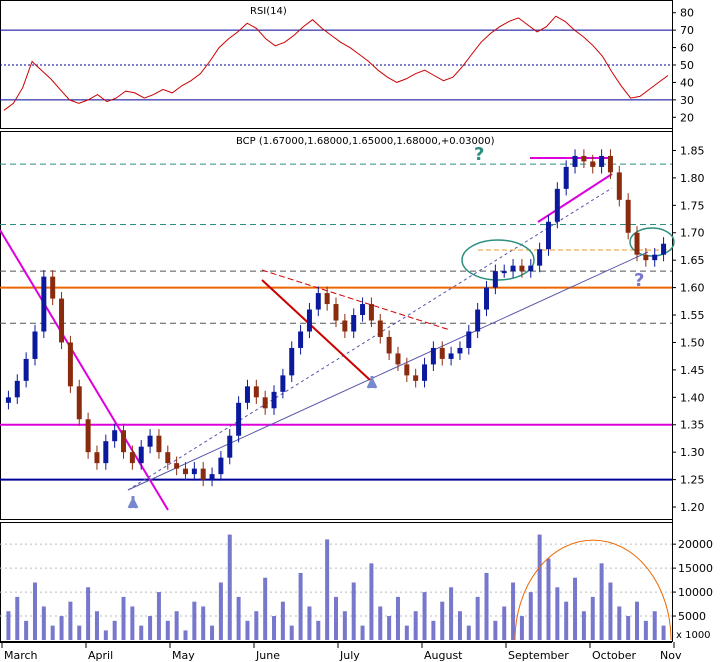  What do you see at coordinates (692, 260) in the screenshot?
I see `price-tick-label: 1.65` at bounding box center [692, 260].